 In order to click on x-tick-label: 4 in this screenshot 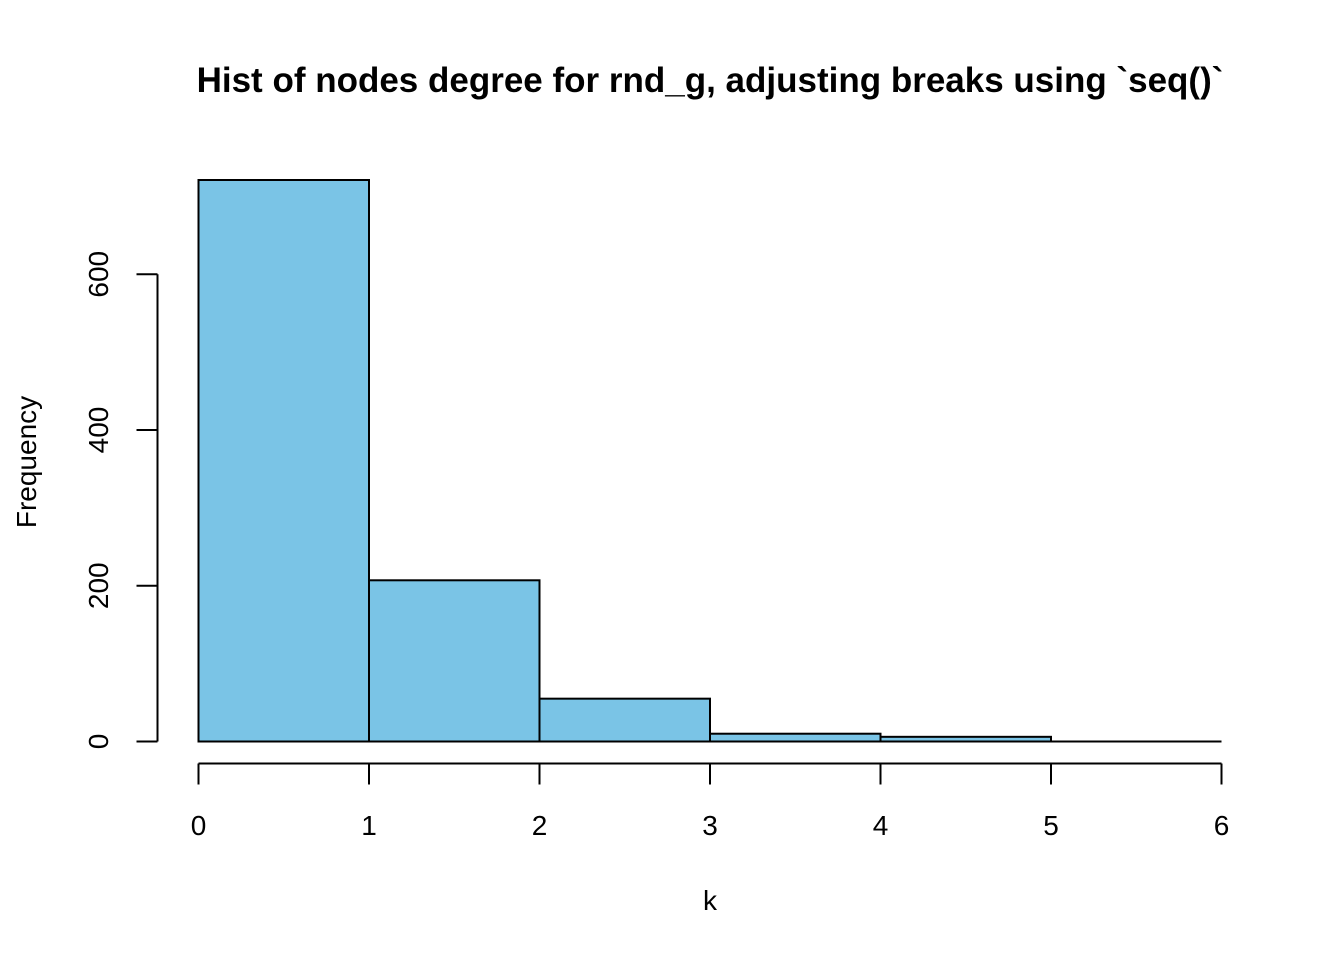, I will do `click(881, 825)`.